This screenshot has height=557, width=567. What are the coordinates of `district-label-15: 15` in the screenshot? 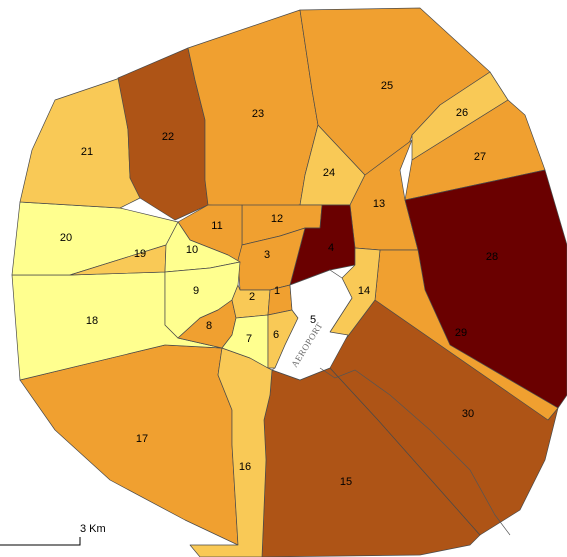 It's located at (346, 482).